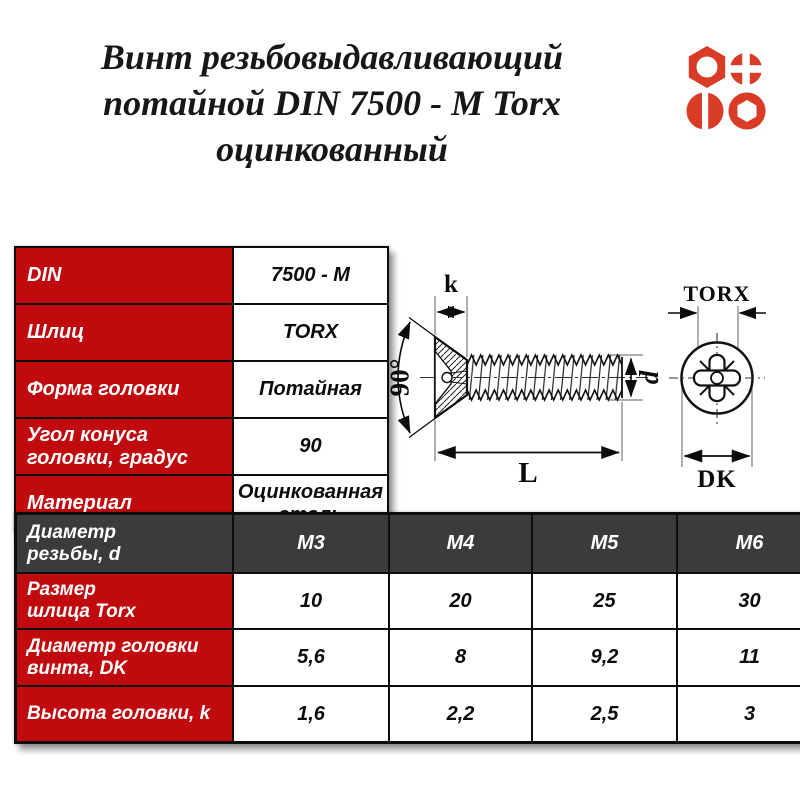  I want to click on page-title-line1: Винт резьбовыдавливающий, so click(332, 57).